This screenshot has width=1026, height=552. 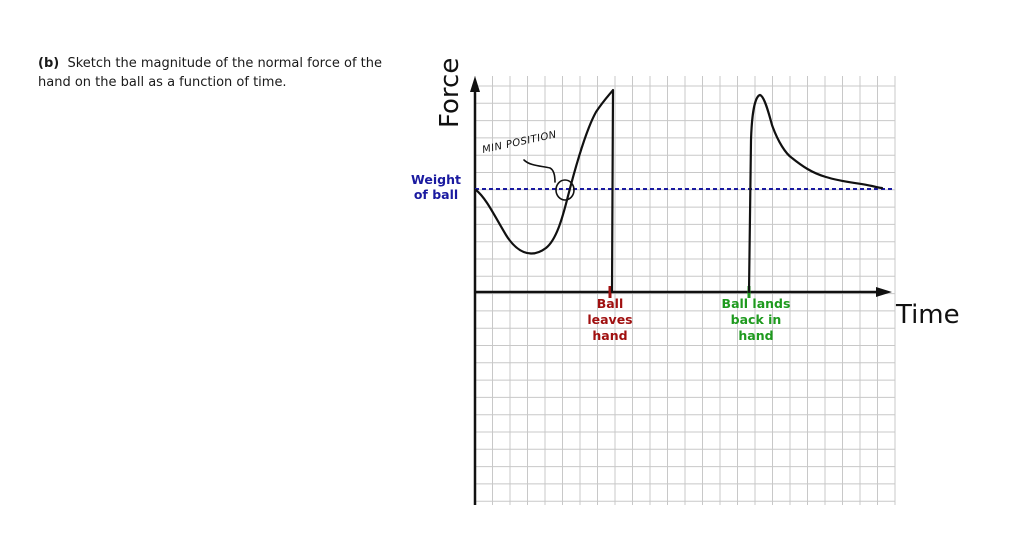 I want to click on annotation-pointer, so click(x=539, y=171).